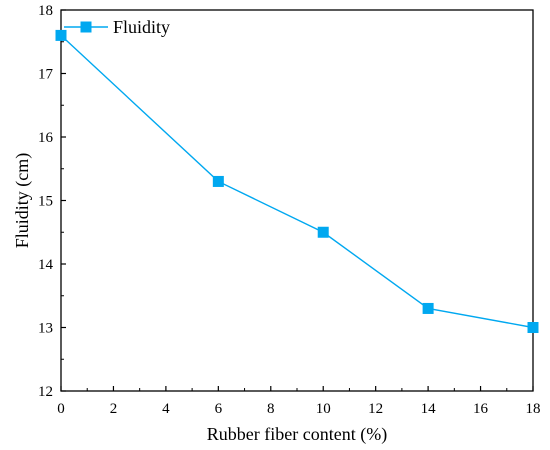 This screenshot has height=450, width=550. Describe the element at coordinates (429, 409) in the screenshot. I see `x-tick-label: 14` at that location.